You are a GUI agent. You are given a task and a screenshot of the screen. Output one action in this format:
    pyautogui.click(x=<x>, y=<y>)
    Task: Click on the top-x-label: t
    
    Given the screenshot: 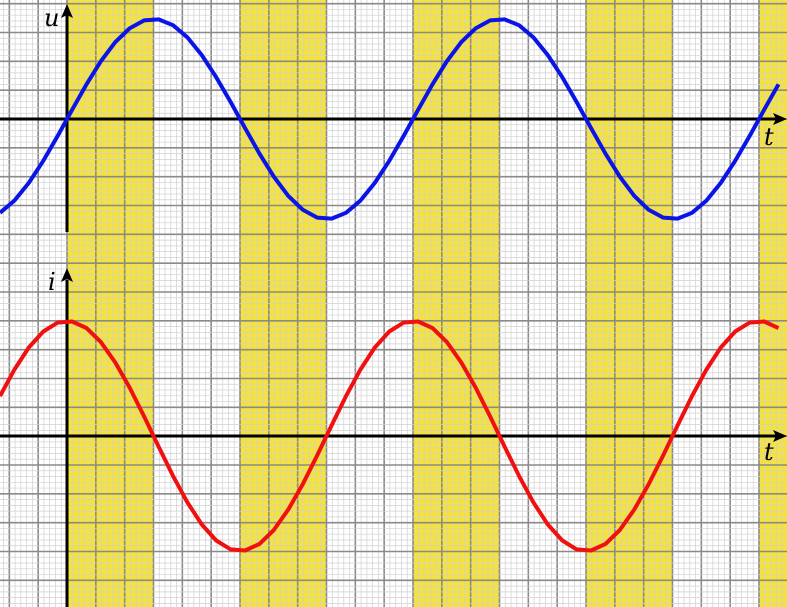 What is the action you would take?
    pyautogui.click(x=769, y=137)
    